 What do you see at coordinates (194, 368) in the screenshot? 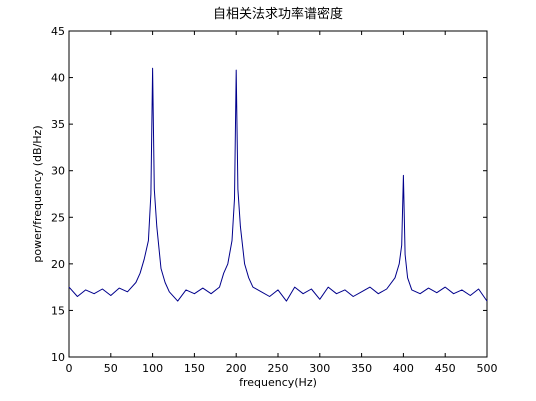
I see `x-tick-label: 150` at bounding box center [194, 368].